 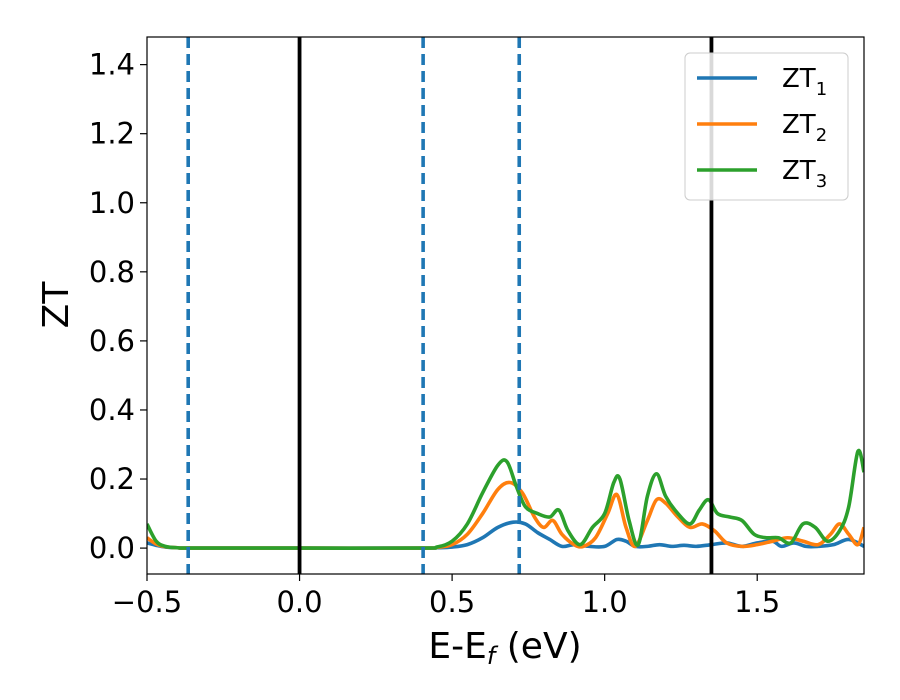 I want to click on y-tick-label: 0.8, so click(x=112, y=272).